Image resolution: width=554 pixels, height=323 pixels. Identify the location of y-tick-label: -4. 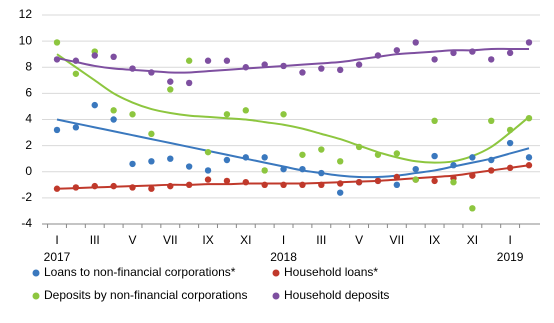
(26, 223).